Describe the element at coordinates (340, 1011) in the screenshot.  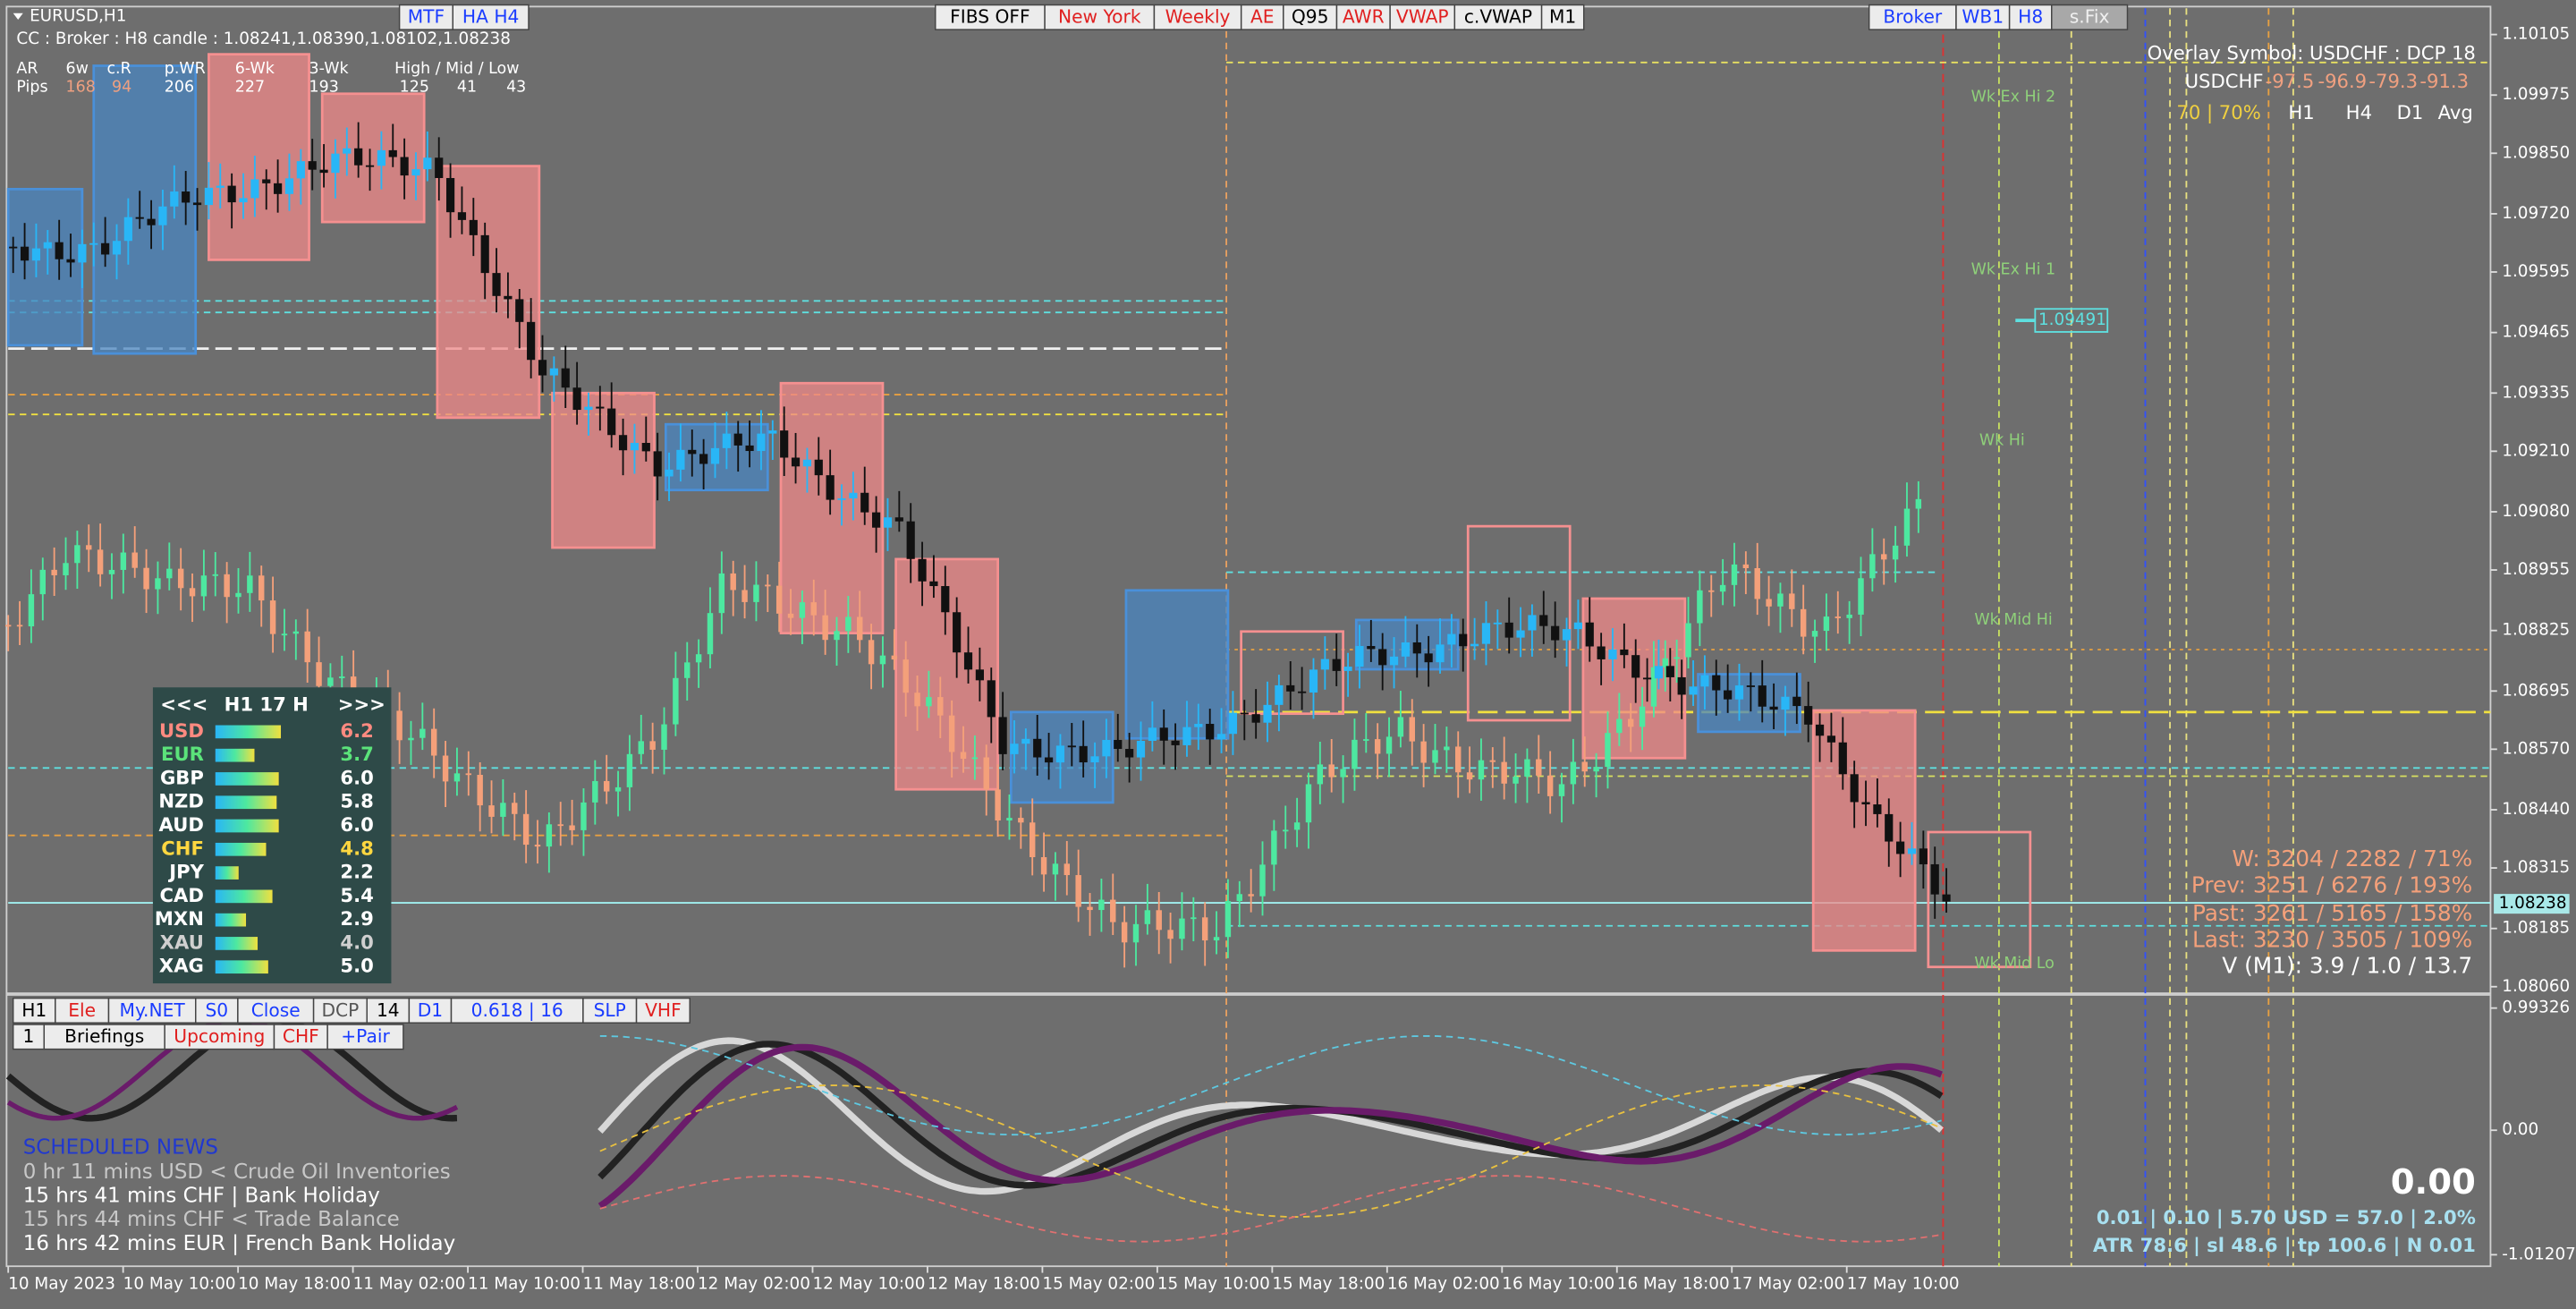
I see `toolbar-button: DCP` at that location.